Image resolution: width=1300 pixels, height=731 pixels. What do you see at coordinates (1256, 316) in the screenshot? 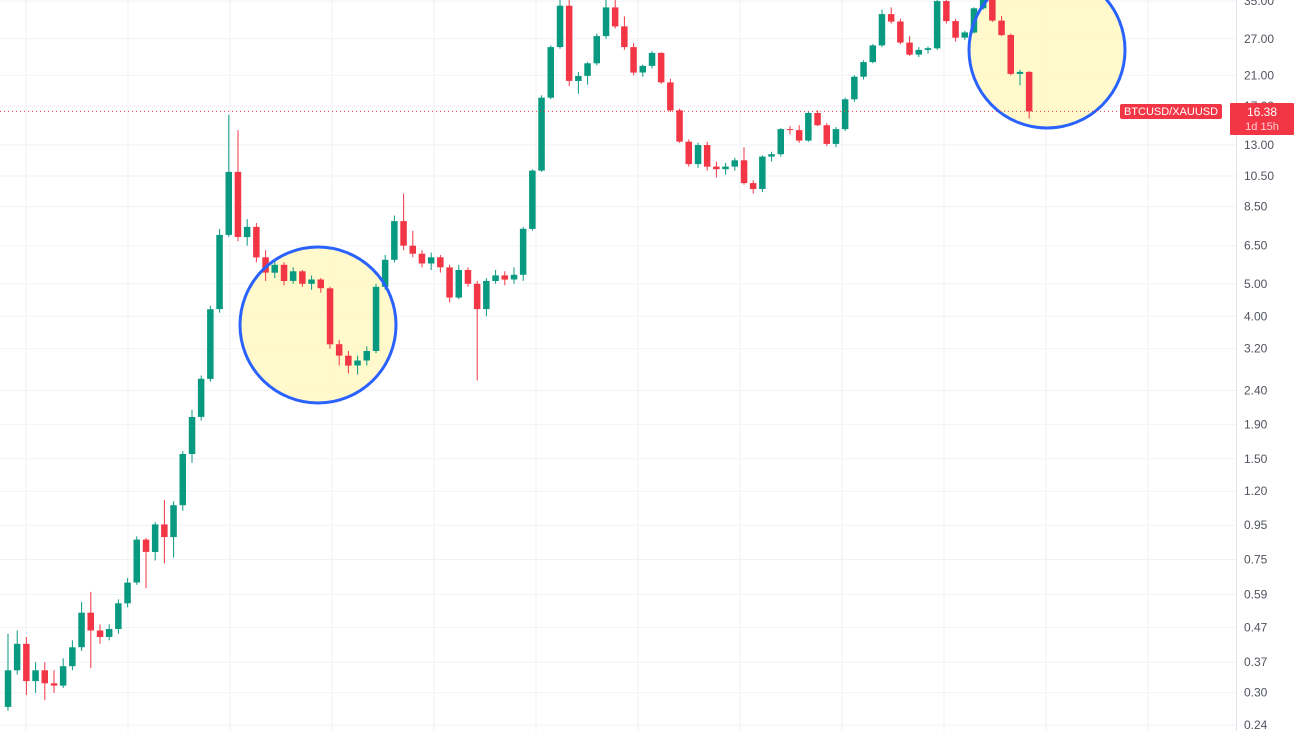
I see `price-axis-tick: 4.00` at bounding box center [1256, 316].